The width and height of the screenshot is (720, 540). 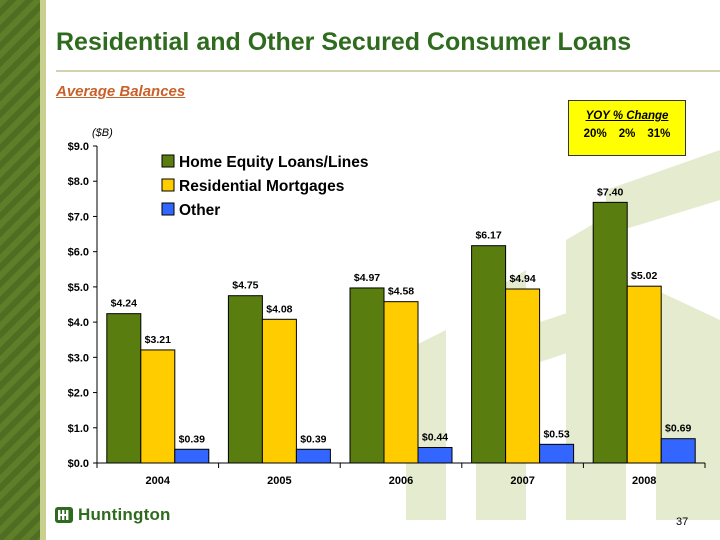 I want to click on title-divider, so click(x=388, y=71).